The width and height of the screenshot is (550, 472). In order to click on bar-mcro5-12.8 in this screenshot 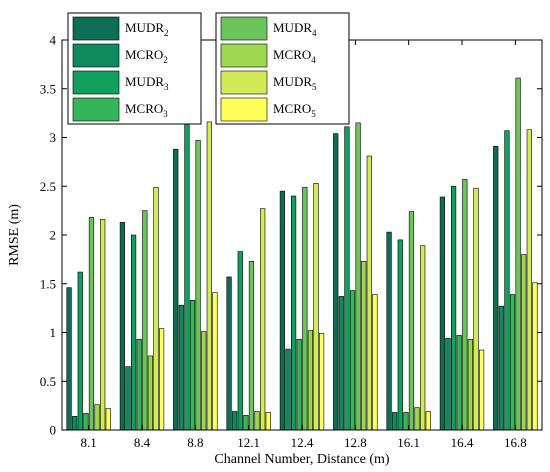, I will do `click(375, 362)`.